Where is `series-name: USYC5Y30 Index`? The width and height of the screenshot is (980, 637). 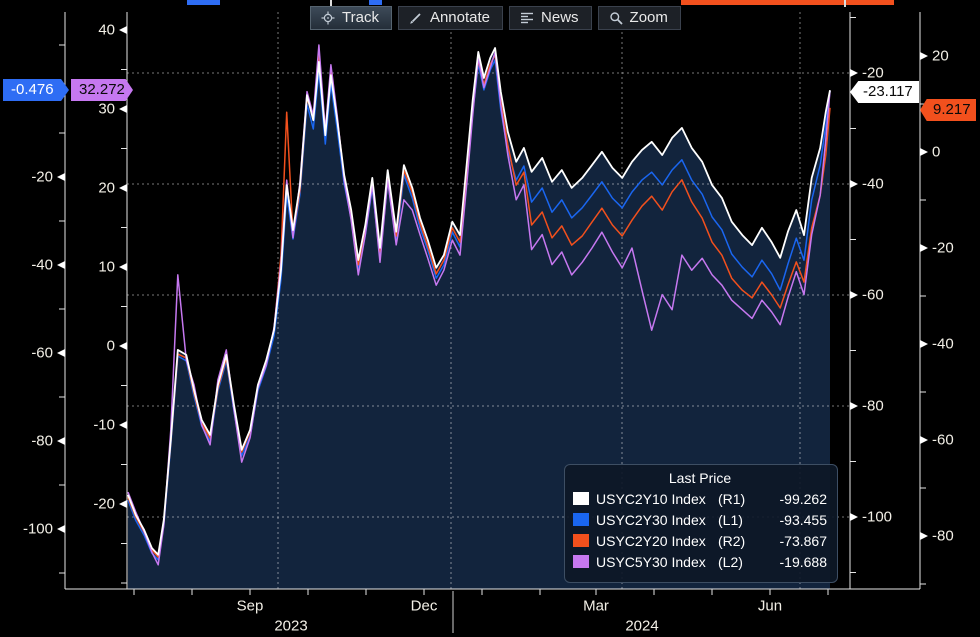
series-name: USYC5Y30 Index is located at coordinates (651, 561).